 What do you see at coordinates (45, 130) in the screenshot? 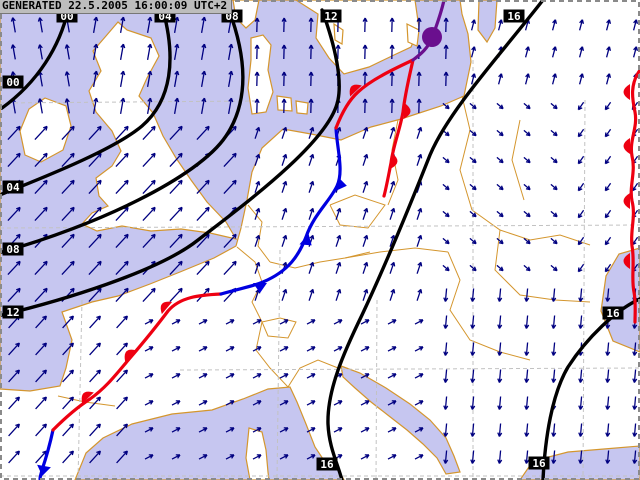
I see `land-ireland` at bounding box center [45, 130].